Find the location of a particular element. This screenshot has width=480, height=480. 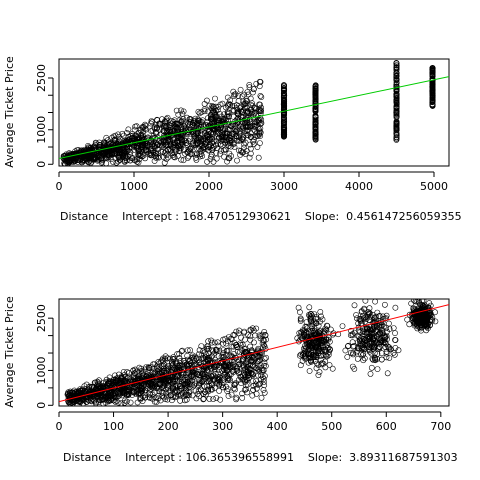

x-tick-label: 4000 is located at coordinates (359, 186).